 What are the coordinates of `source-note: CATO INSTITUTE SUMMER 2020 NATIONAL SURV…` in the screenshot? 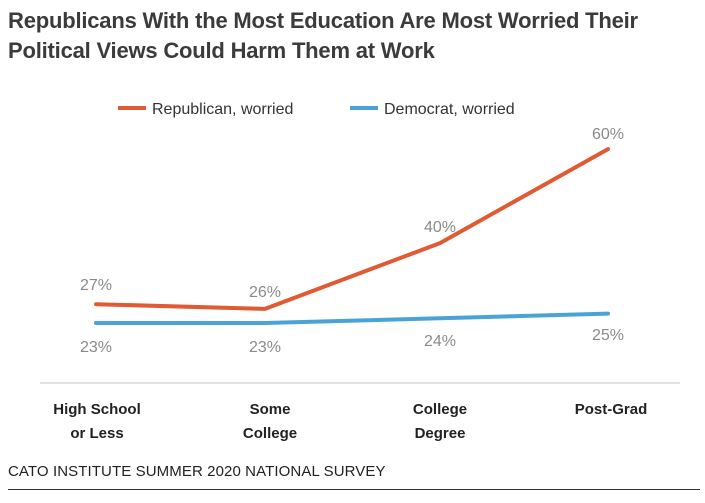 It's located at (197, 471).